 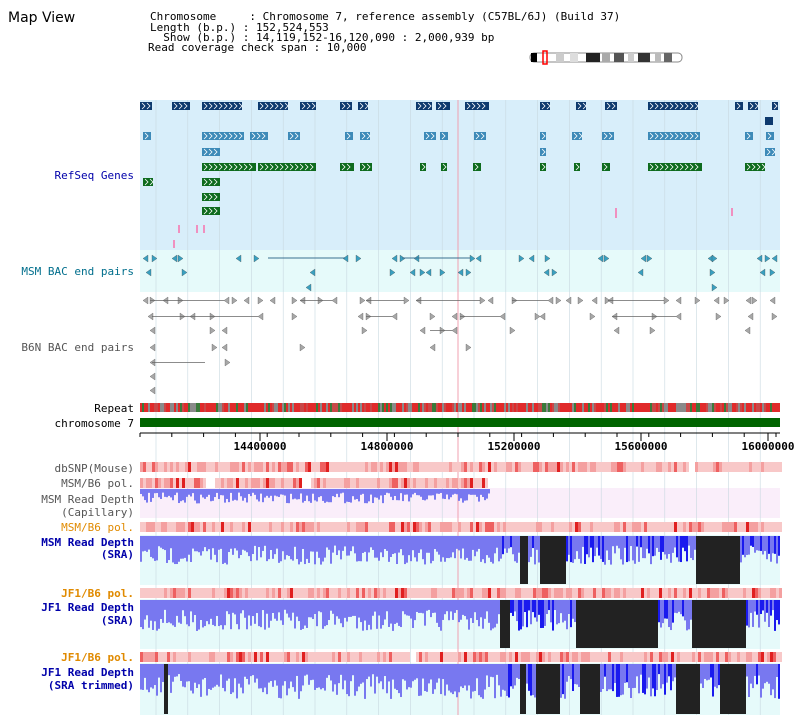 I want to click on label-jf1-b6-pol-1: JF1/B6 pol., so click(x=97, y=593).